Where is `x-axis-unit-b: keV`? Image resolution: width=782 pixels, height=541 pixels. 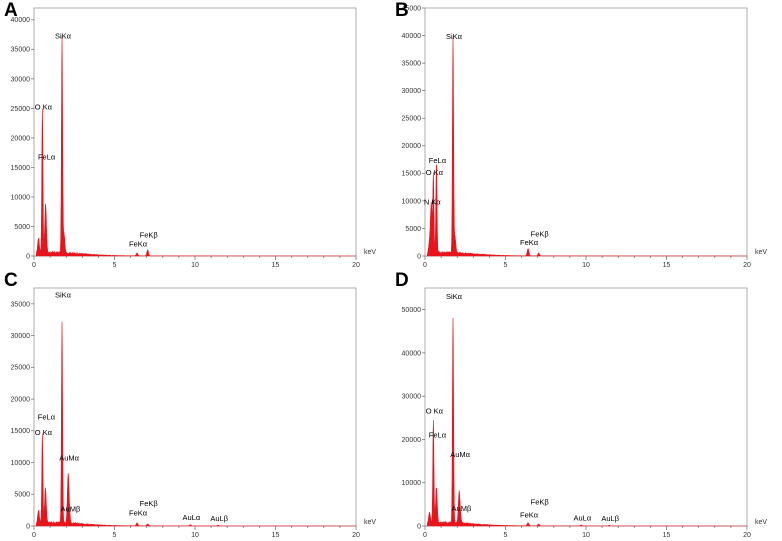 x-axis-unit-b: keV is located at coordinates (761, 252).